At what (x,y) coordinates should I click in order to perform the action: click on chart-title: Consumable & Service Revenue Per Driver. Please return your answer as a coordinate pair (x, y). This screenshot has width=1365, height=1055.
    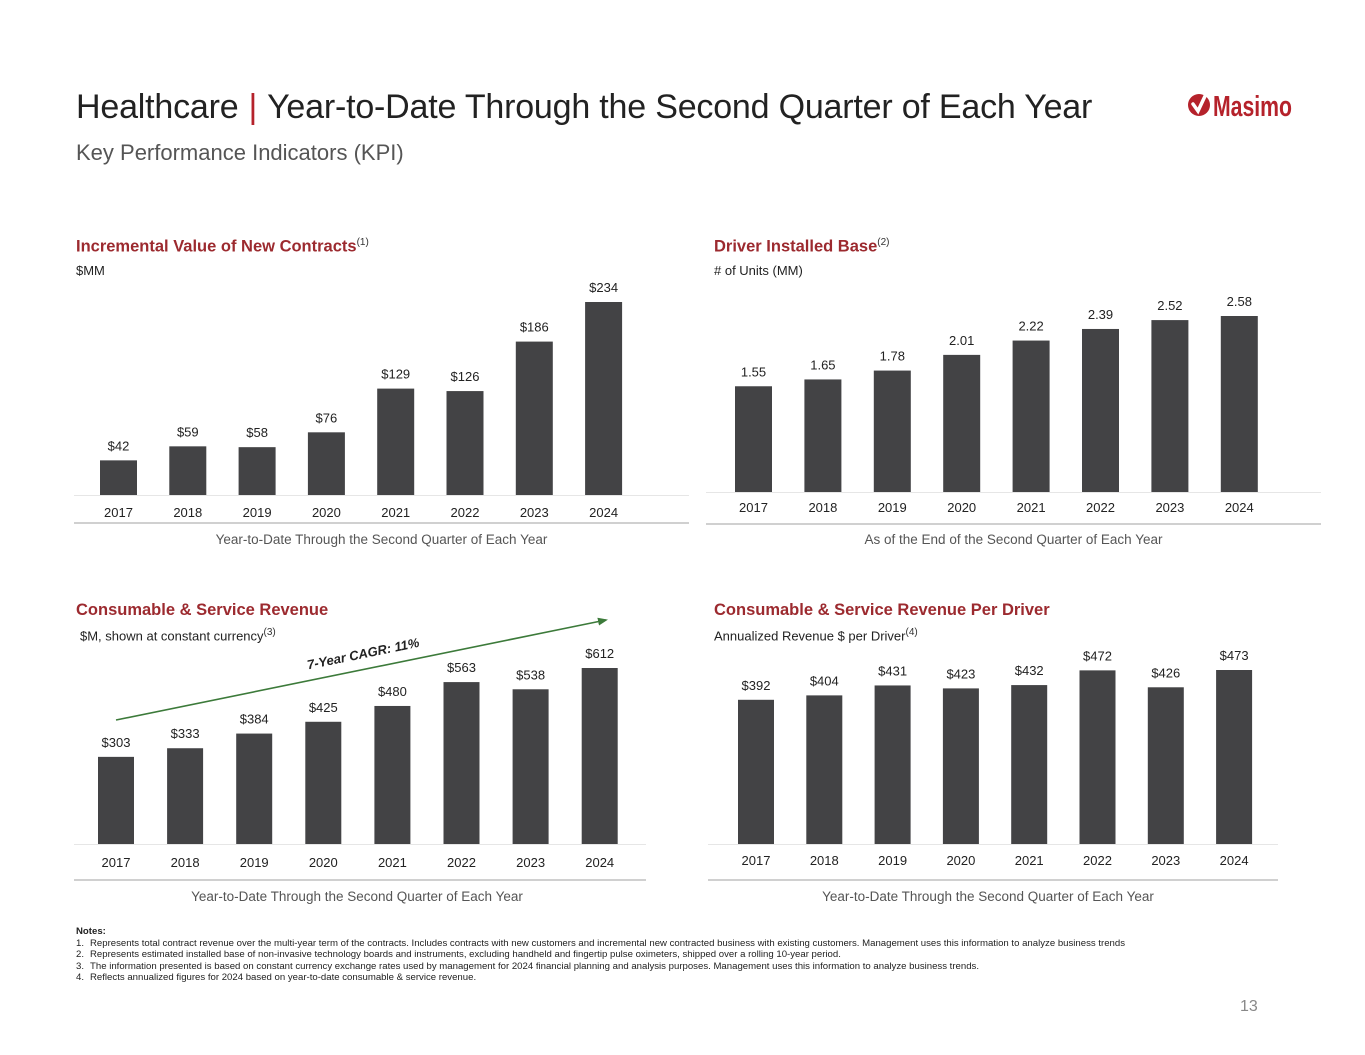
    Looking at the image, I should click on (882, 610).